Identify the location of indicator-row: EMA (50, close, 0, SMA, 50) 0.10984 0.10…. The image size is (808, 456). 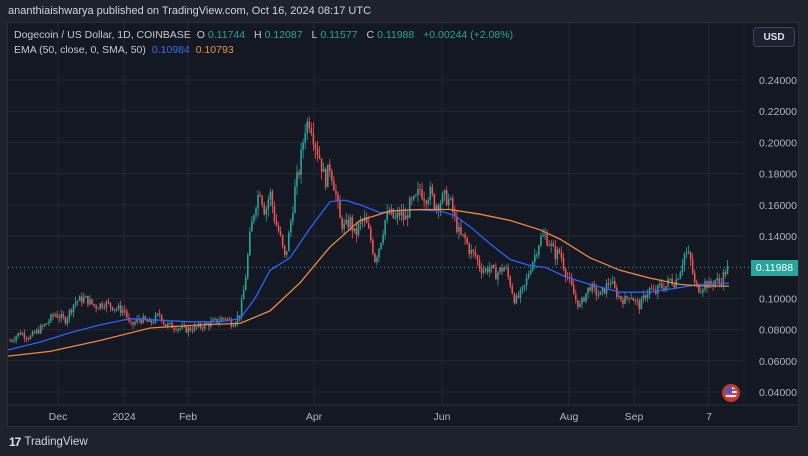
(265, 50).